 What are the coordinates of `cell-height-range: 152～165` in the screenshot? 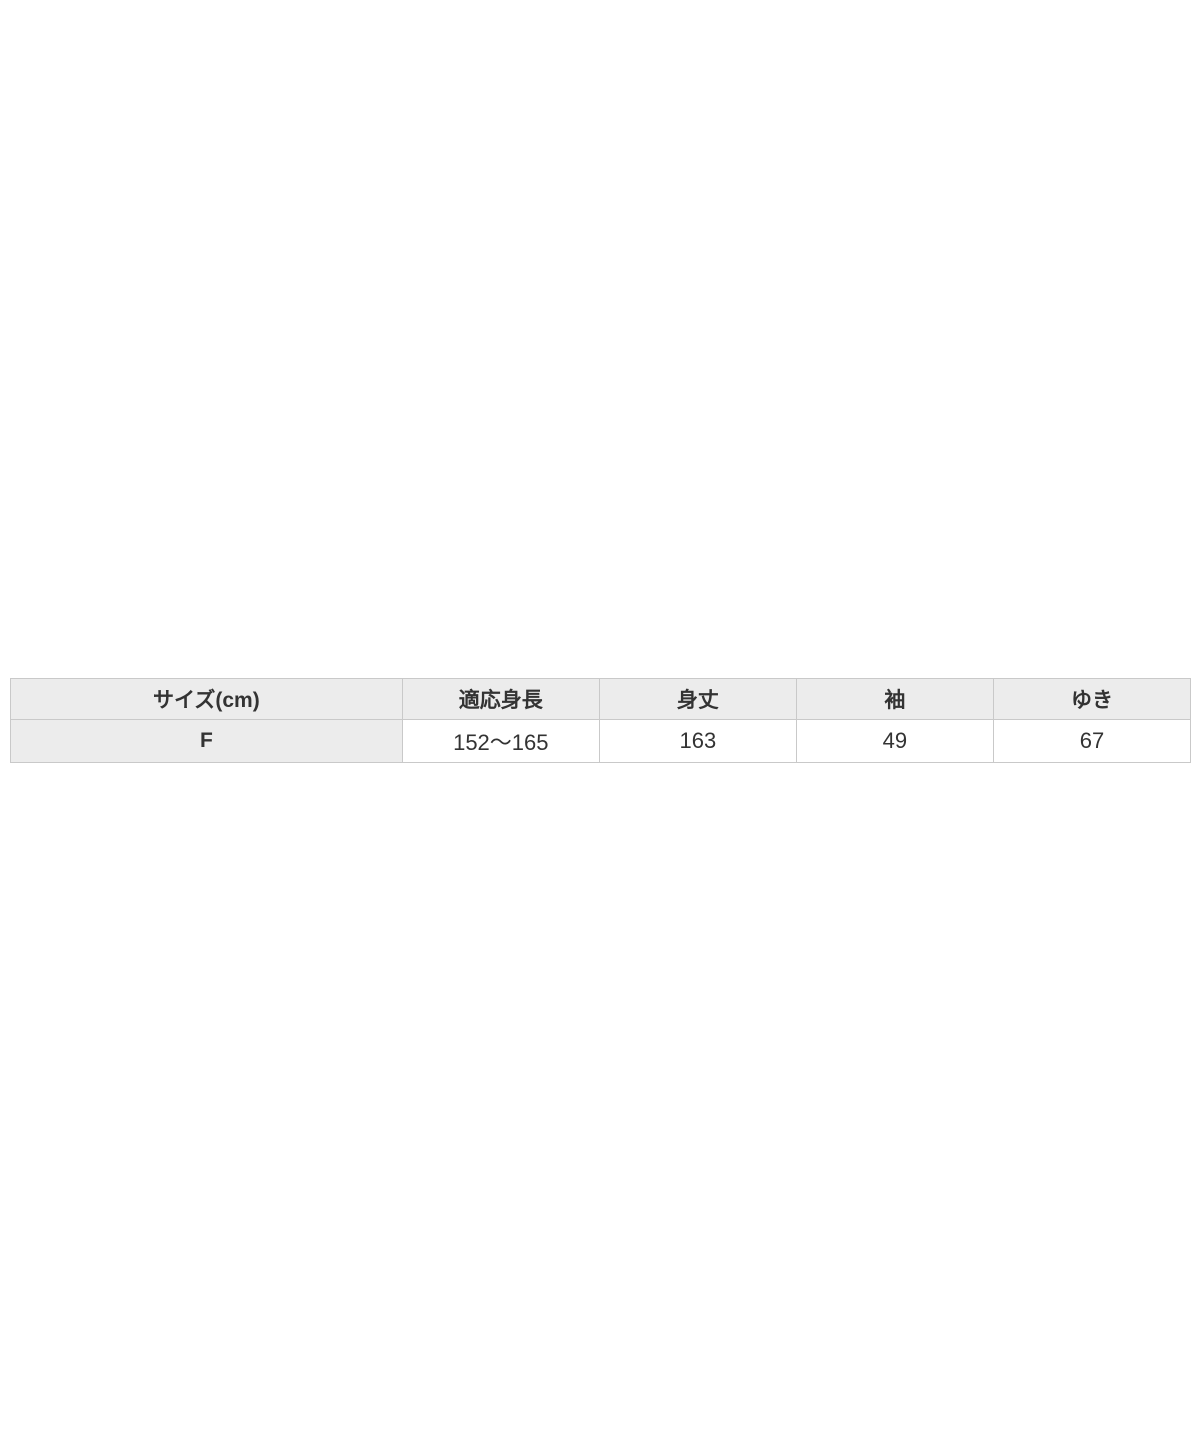 It's located at (500, 741).